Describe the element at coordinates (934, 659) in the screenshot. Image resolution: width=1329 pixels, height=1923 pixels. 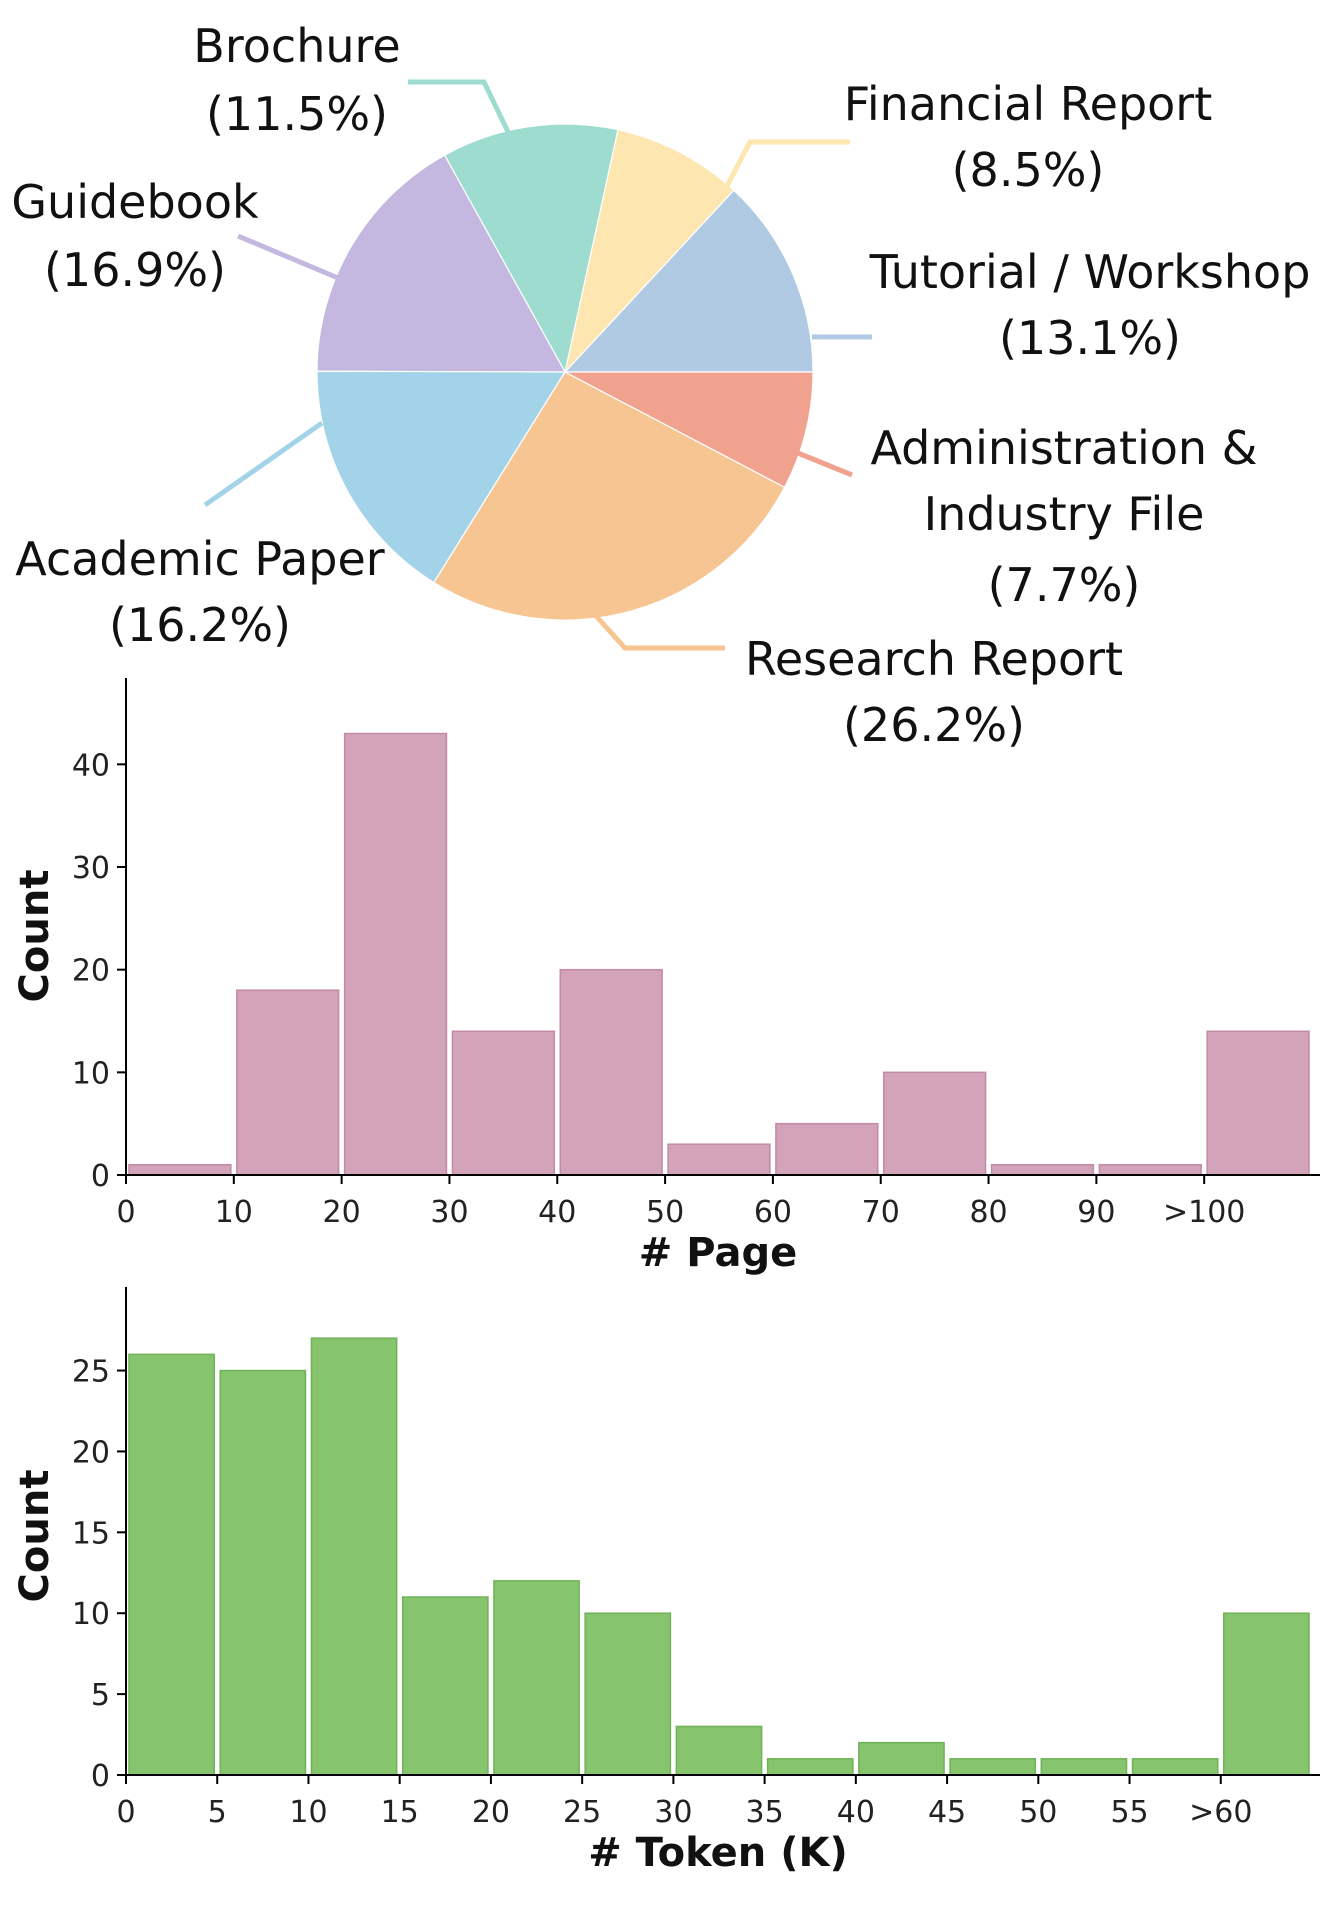
I see `pie-label-research-report-name: Research Report` at that location.